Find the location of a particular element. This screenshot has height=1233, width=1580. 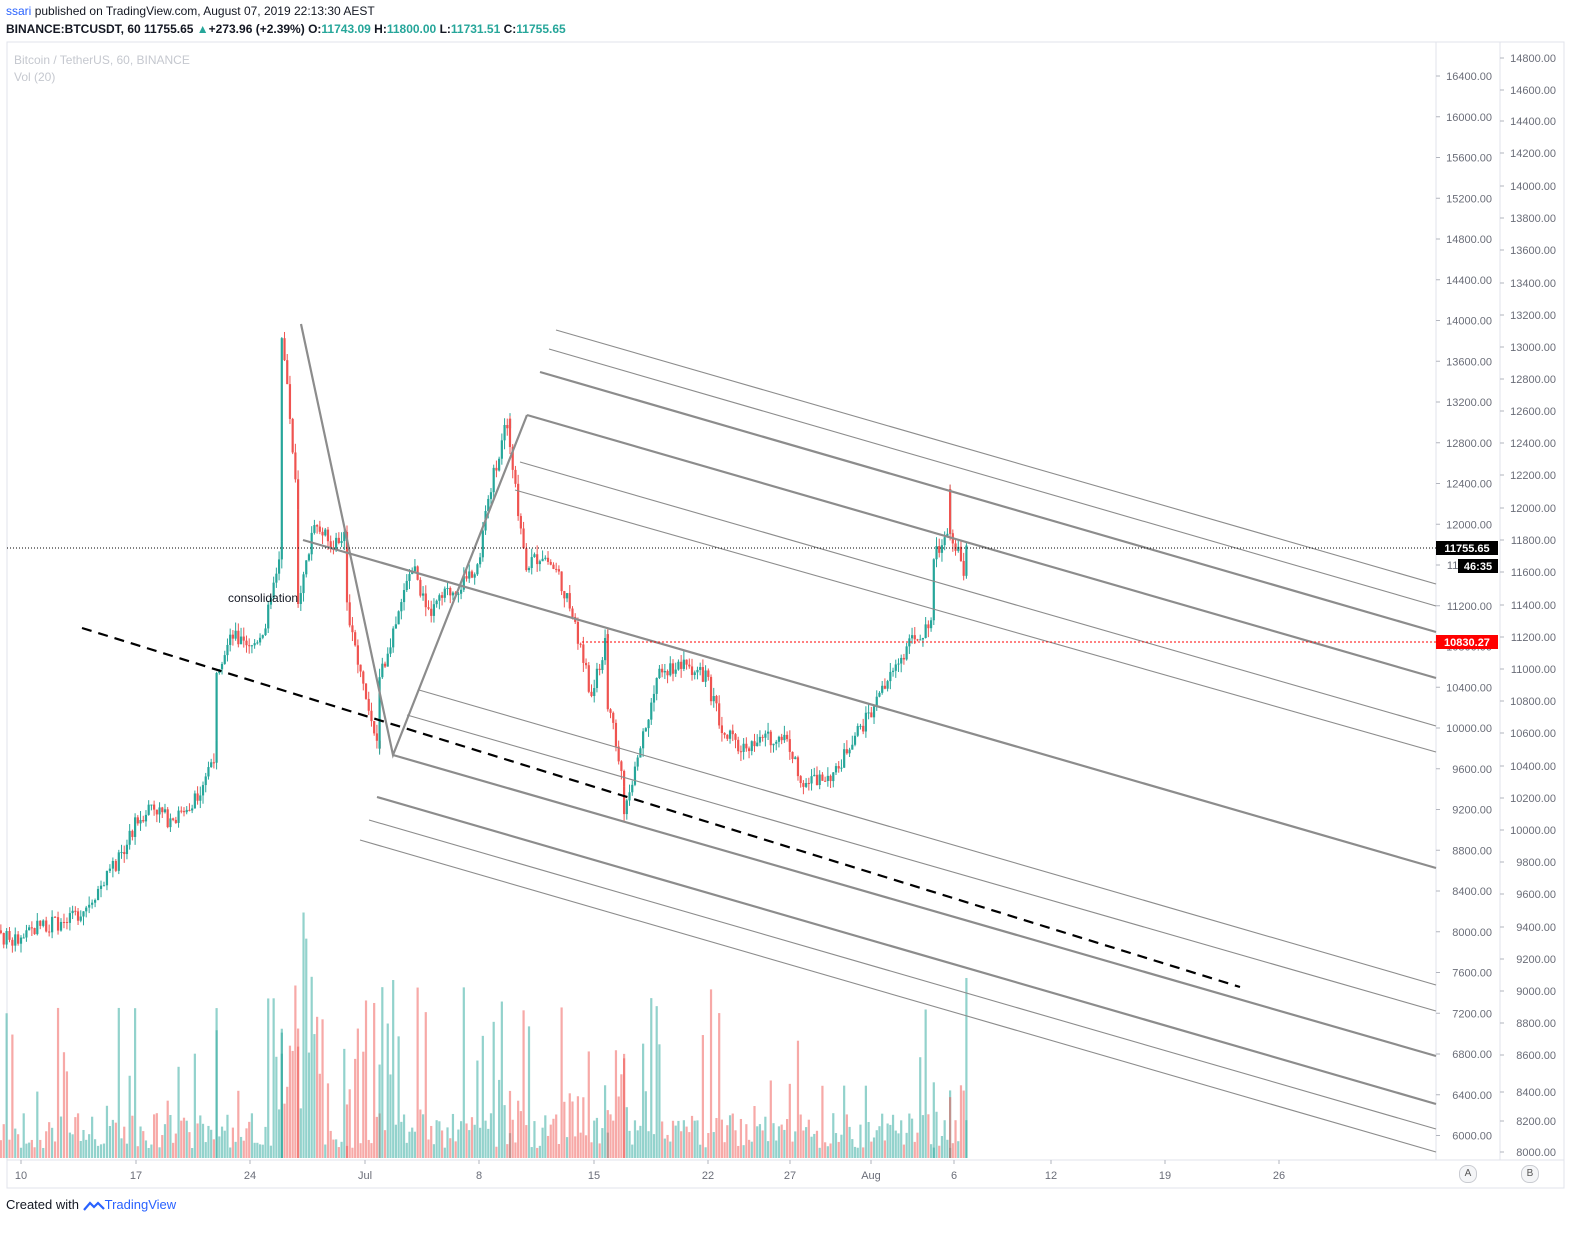

tradingview-brand-link: TradingView is located at coordinates (140, 1204).